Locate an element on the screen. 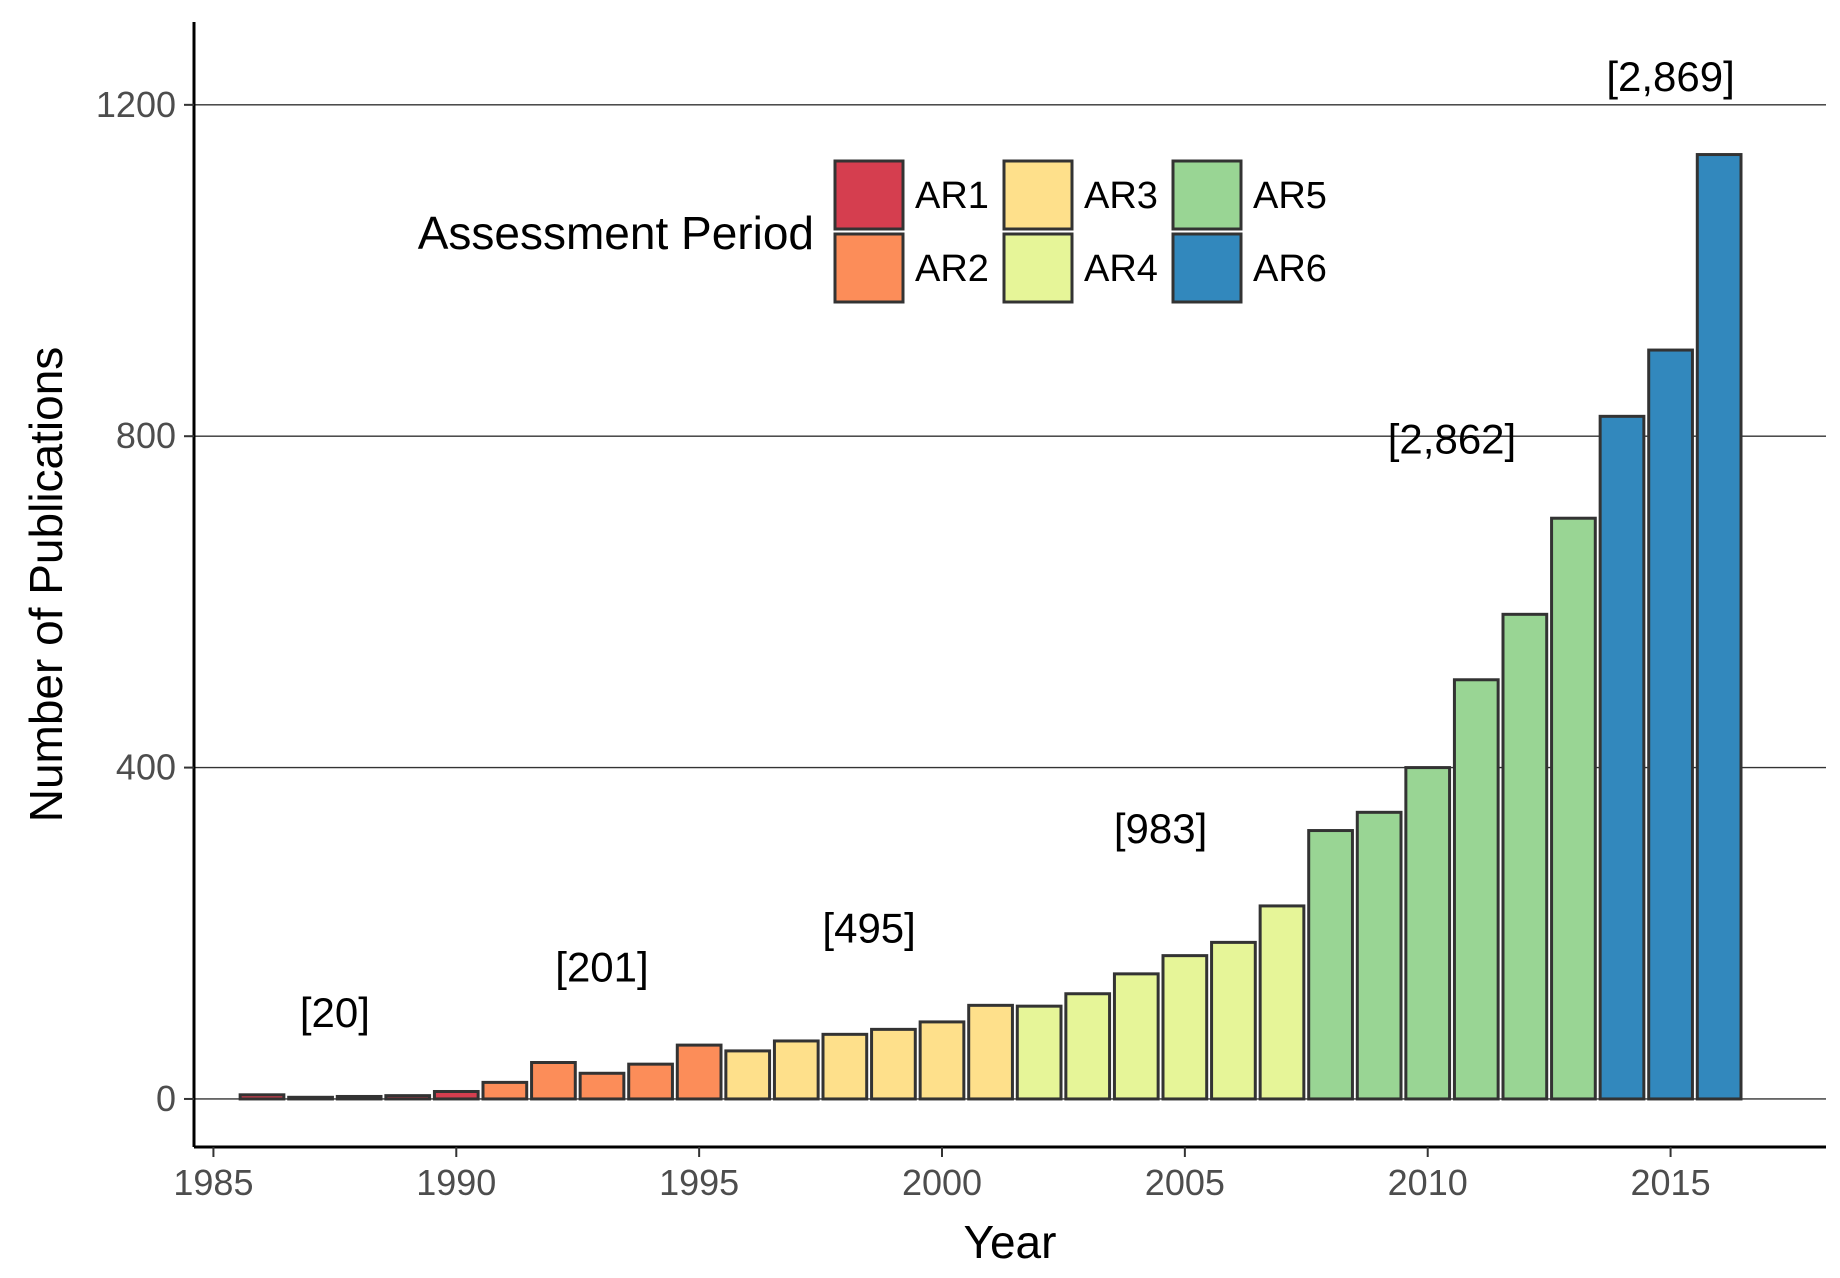 The width and height of the screenshot is (1840, 1278). legend-label-ar6: AR6 is located at coordinates (1290, 269).